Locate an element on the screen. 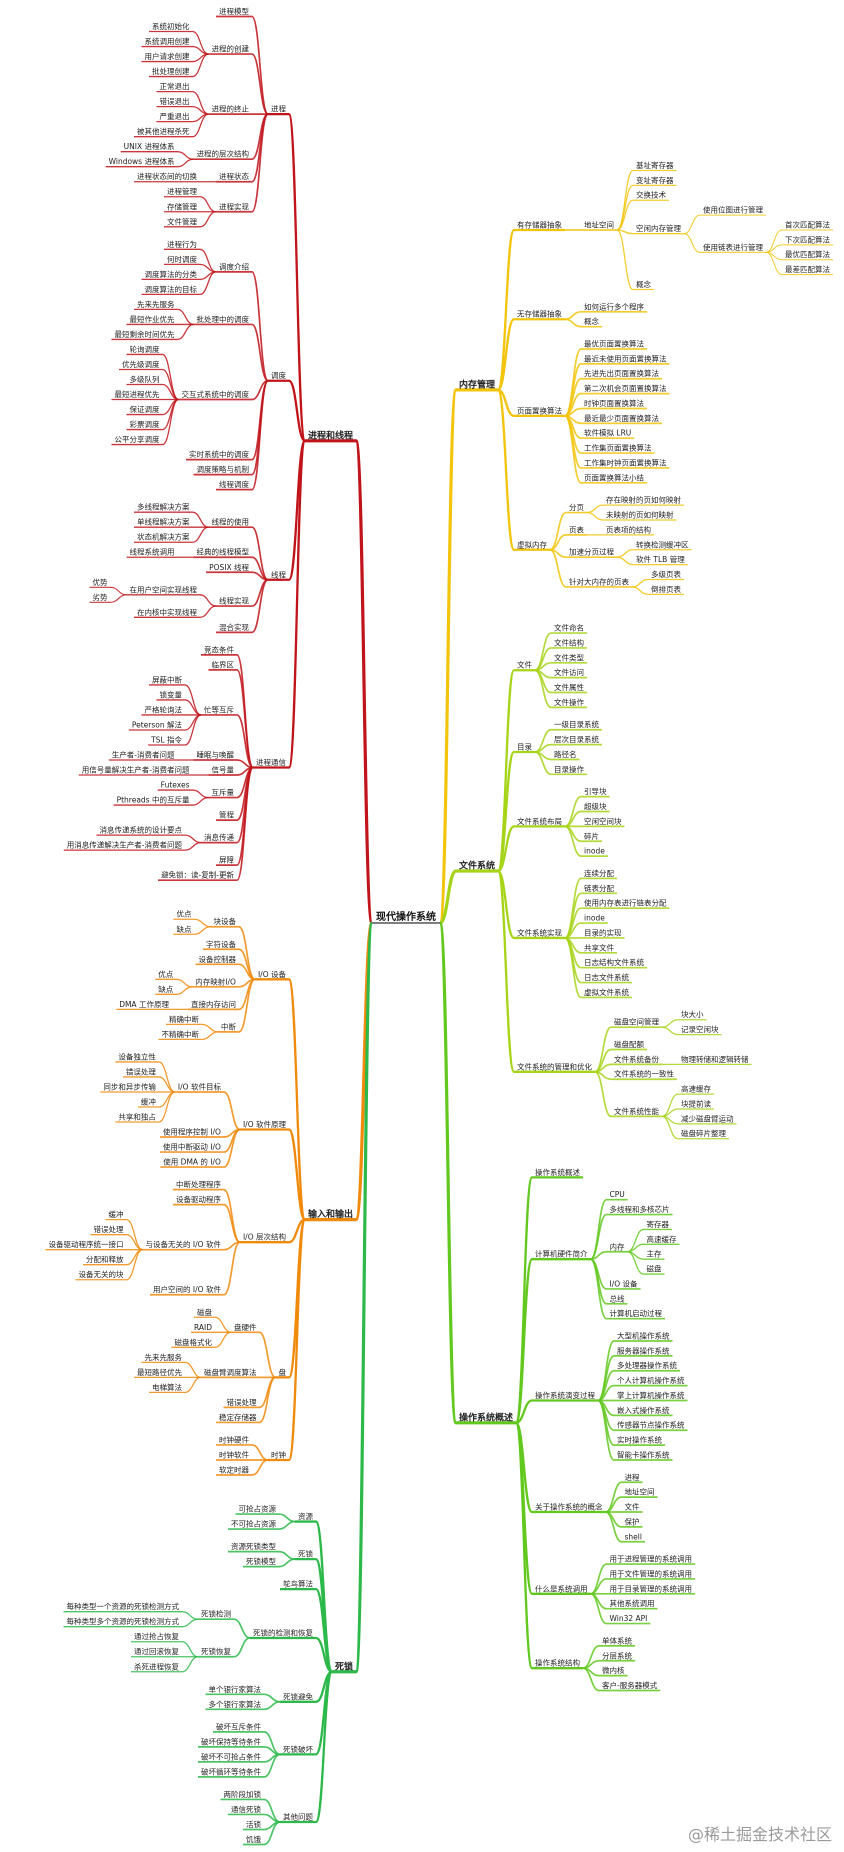 This screenshot has height=1852, width=844. node-label: 主存 is located at coordinates (654, 1254).